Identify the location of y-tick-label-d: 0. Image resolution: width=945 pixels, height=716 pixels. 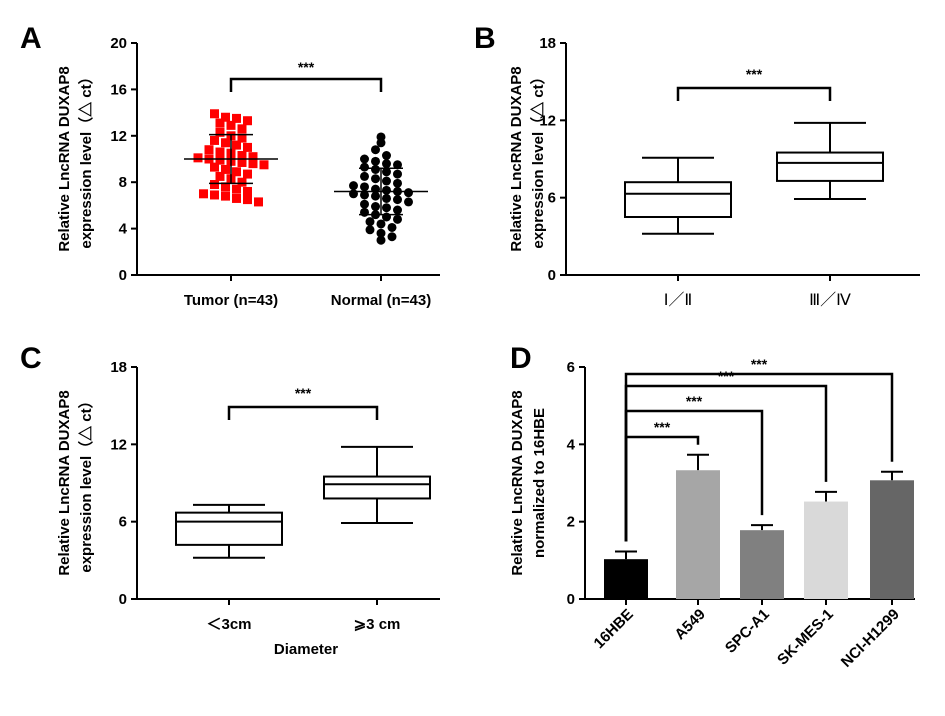
(571, 599).